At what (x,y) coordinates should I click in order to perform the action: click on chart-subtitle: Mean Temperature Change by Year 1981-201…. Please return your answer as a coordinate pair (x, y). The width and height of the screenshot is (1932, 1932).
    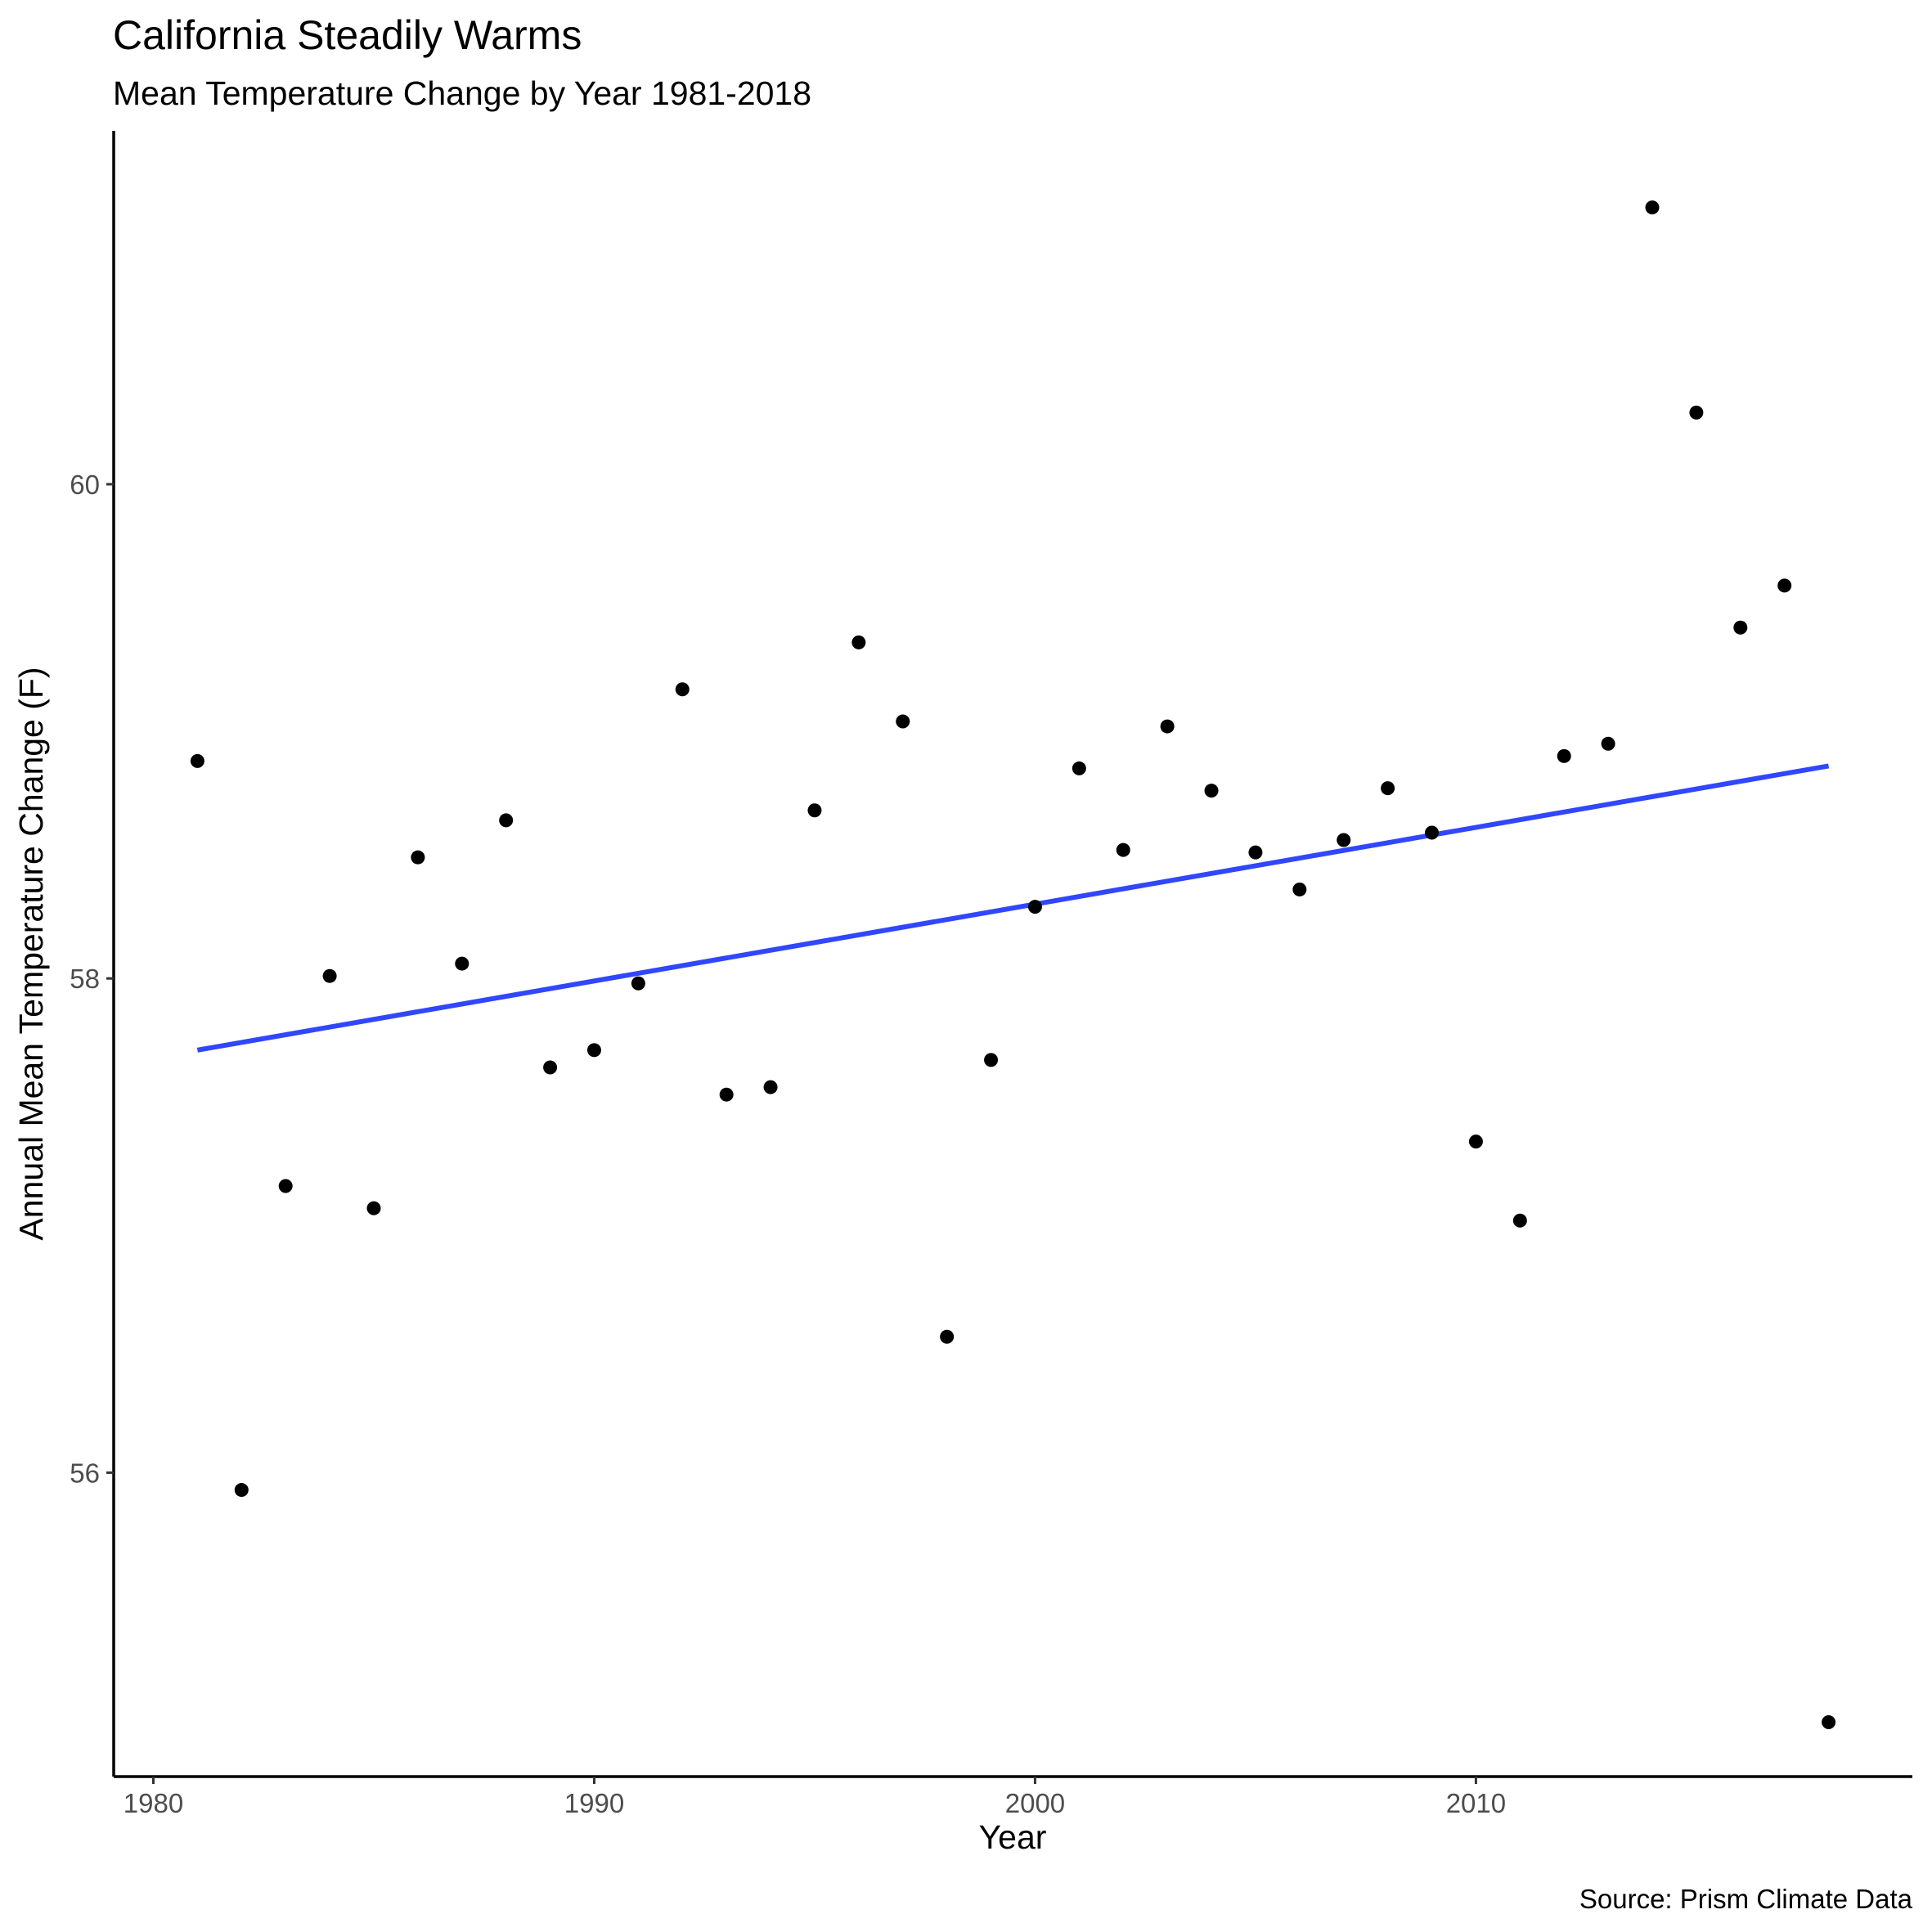
    Looking at the image, I should click on (462, 93).